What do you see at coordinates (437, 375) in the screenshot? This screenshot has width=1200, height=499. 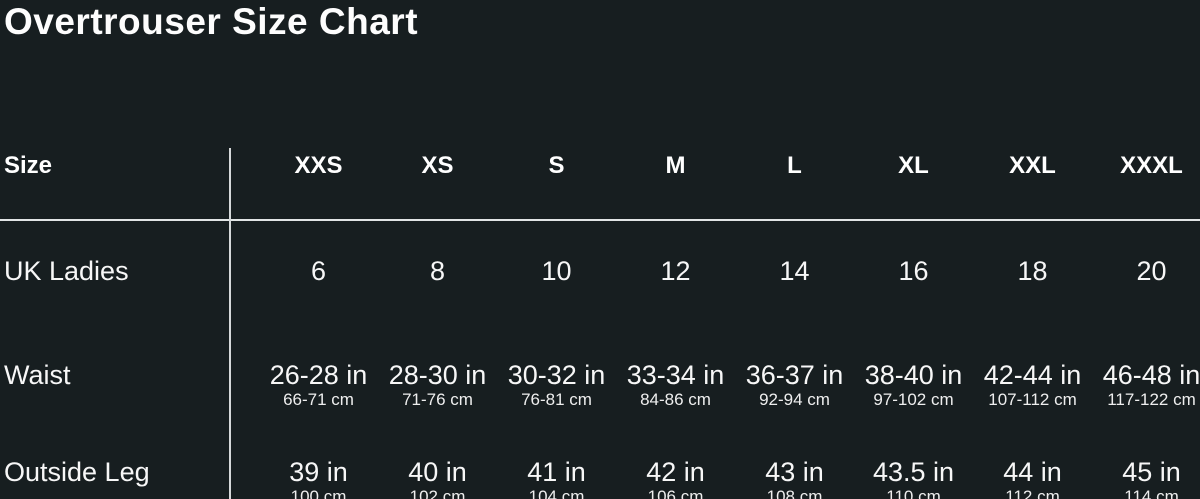 I see `waist-inches: 28-30 in` at bounding box center [437, 375].